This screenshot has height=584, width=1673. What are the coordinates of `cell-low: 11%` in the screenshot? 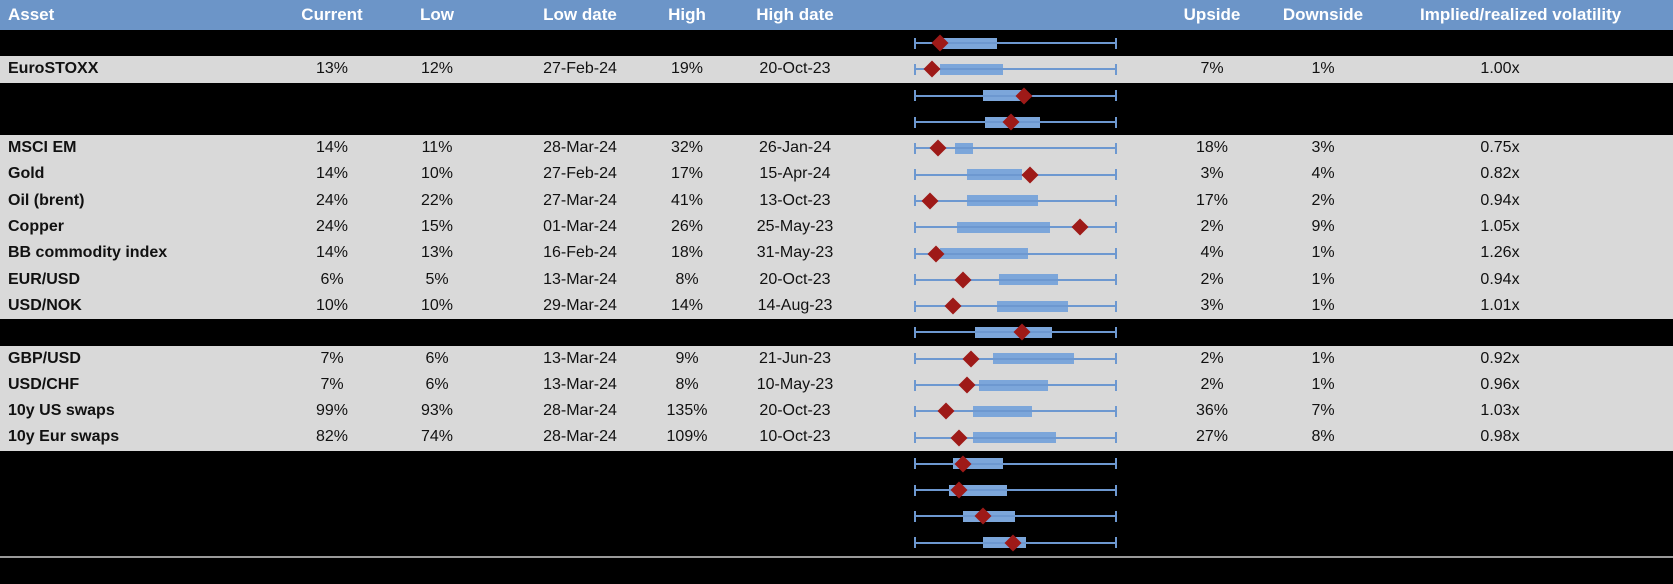 It's located at (437, 148).